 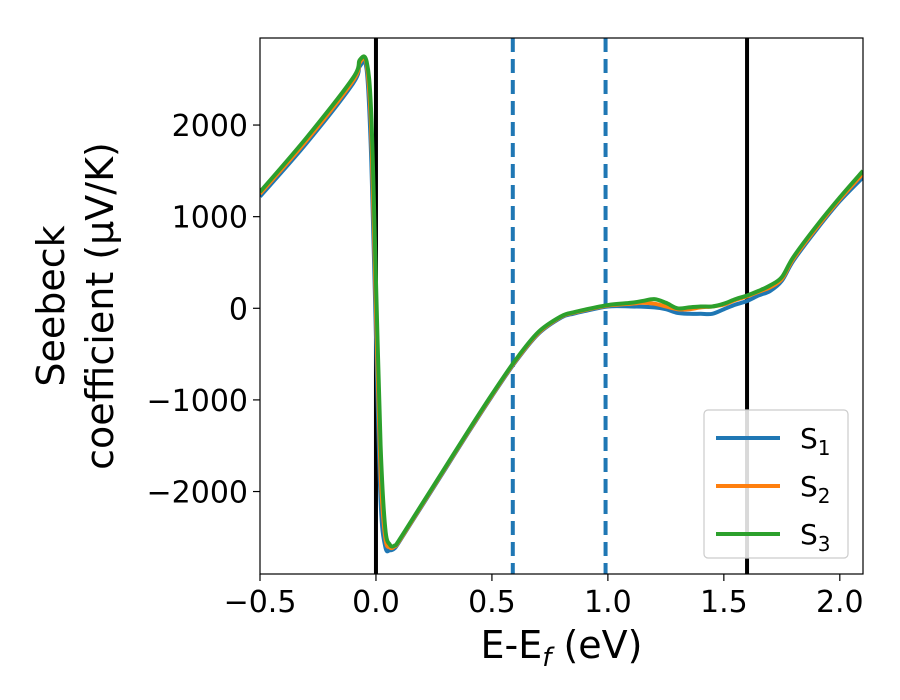 I want to click on x-axis-title-unit: (eV), so click(x=596, y=645).